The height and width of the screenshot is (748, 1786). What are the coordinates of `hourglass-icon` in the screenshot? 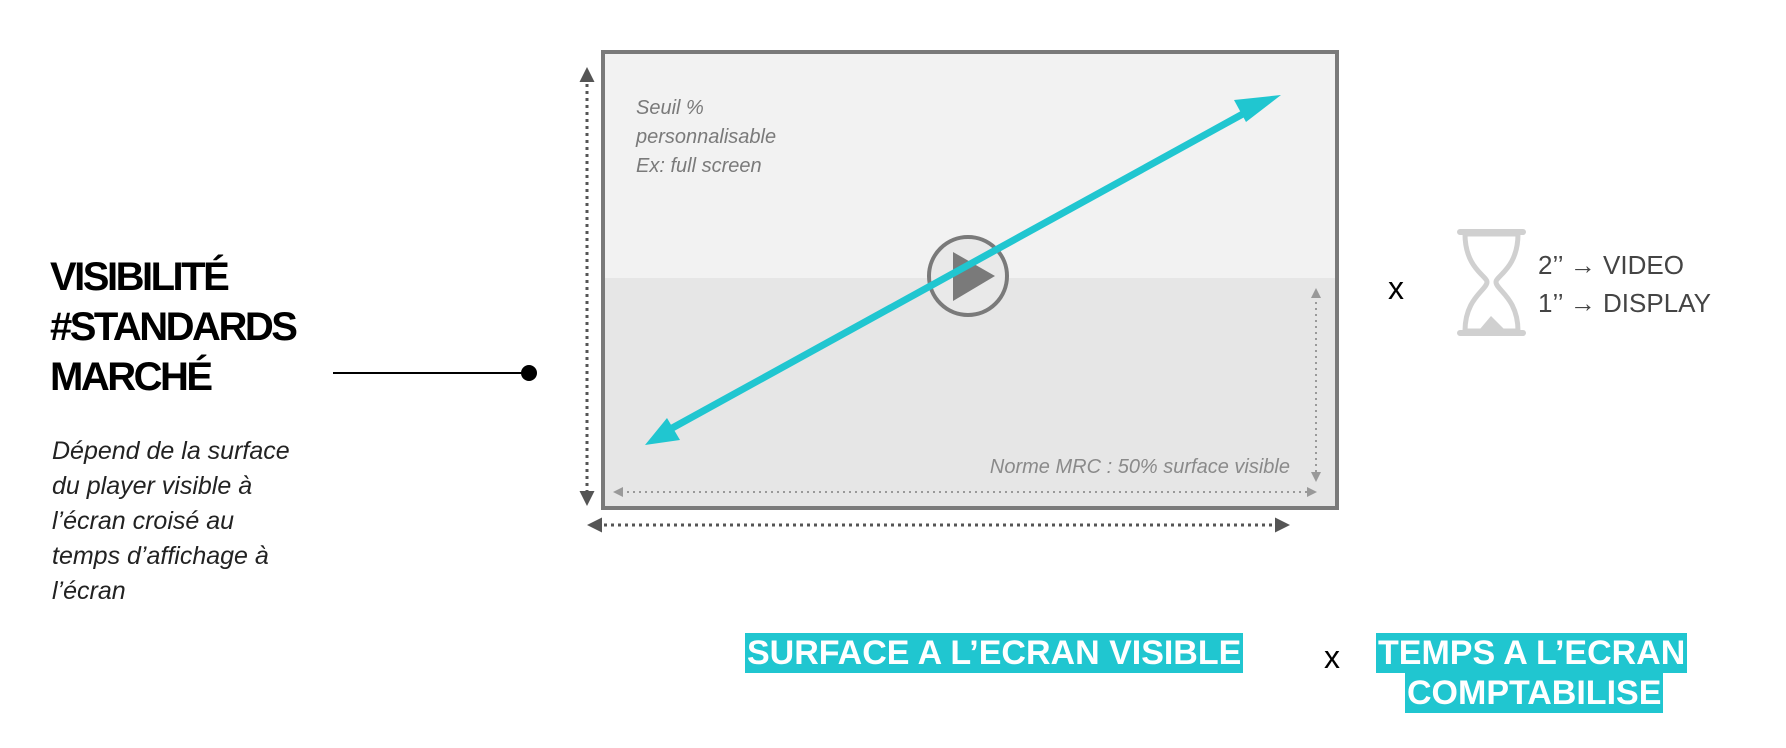 It's located at (1491, 282).